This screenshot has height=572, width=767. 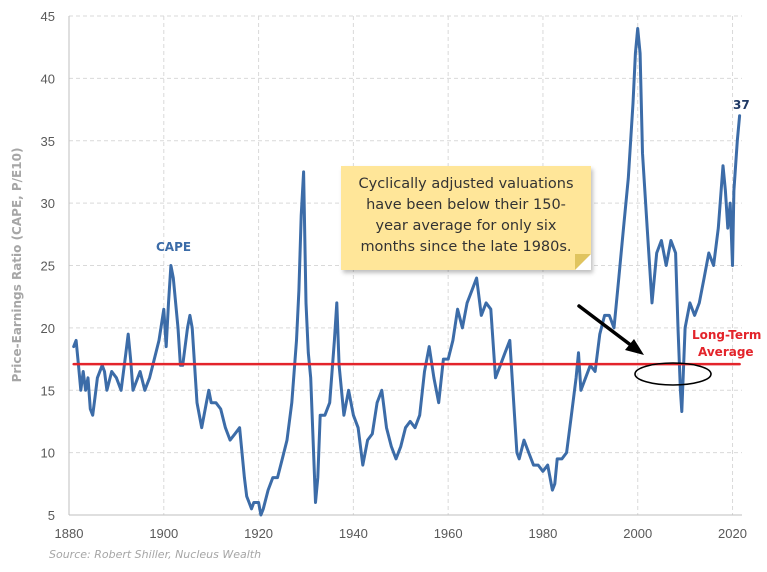 What do you see at coordinates (637, 533) in the screenshot?
I see `x-tick-label: 2000` at bounding box center [637, 533].